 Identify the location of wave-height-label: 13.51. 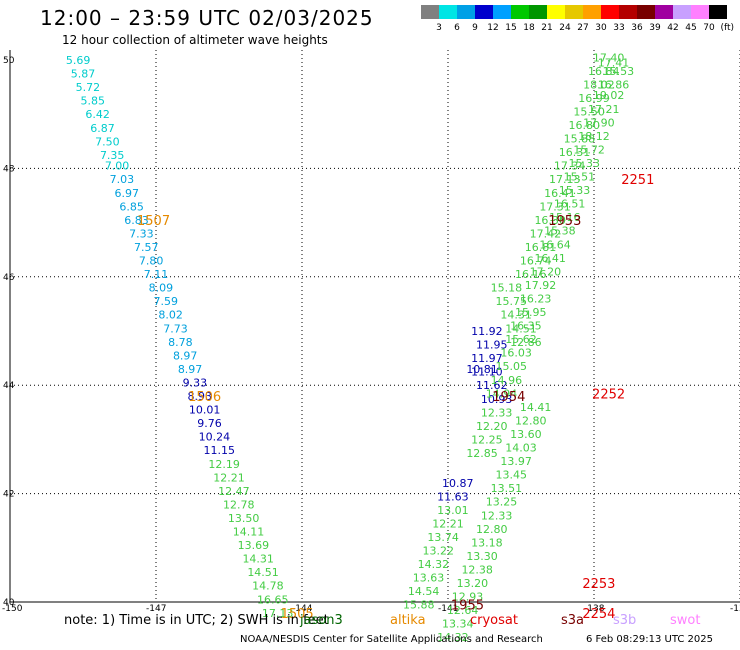
(507, 488).